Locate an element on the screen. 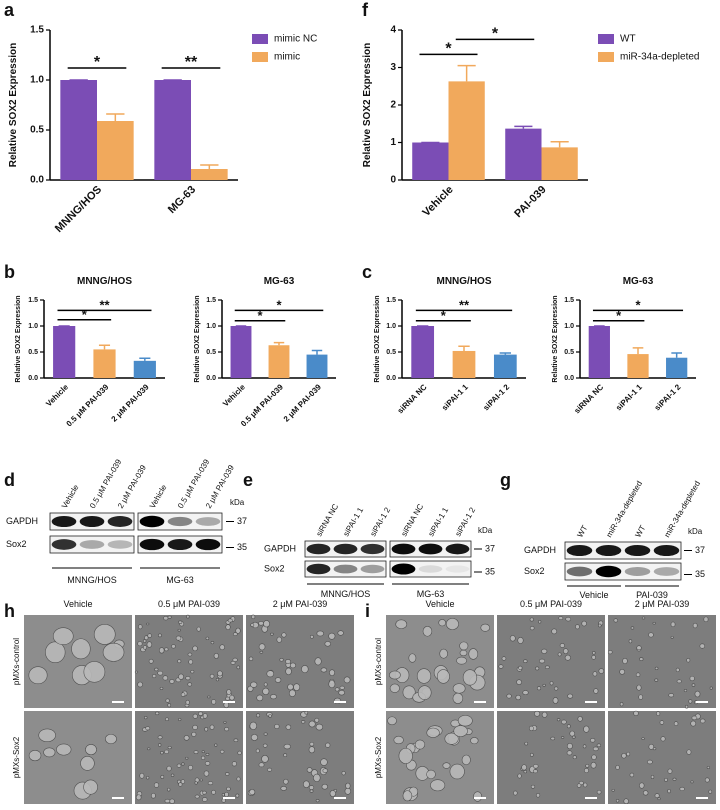  legend-swatch is located at coordinates (606, 39).